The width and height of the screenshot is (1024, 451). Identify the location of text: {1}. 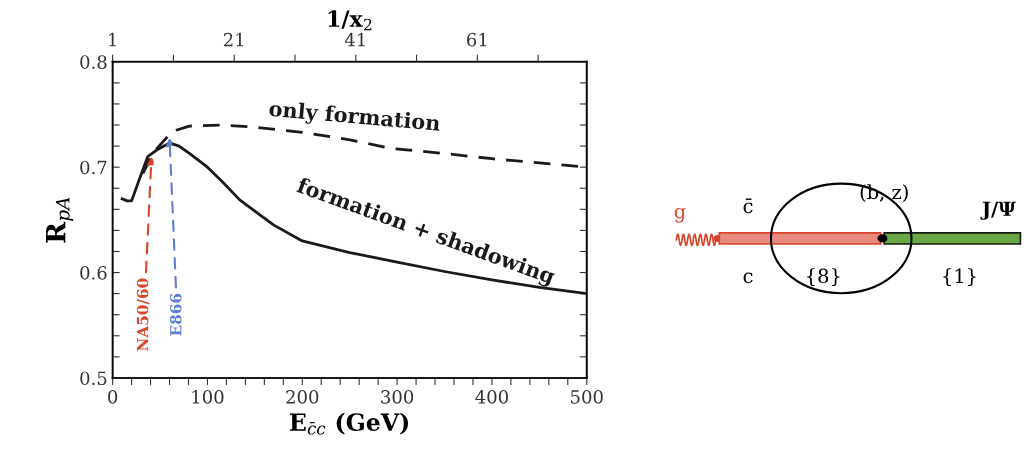
(959, 277).